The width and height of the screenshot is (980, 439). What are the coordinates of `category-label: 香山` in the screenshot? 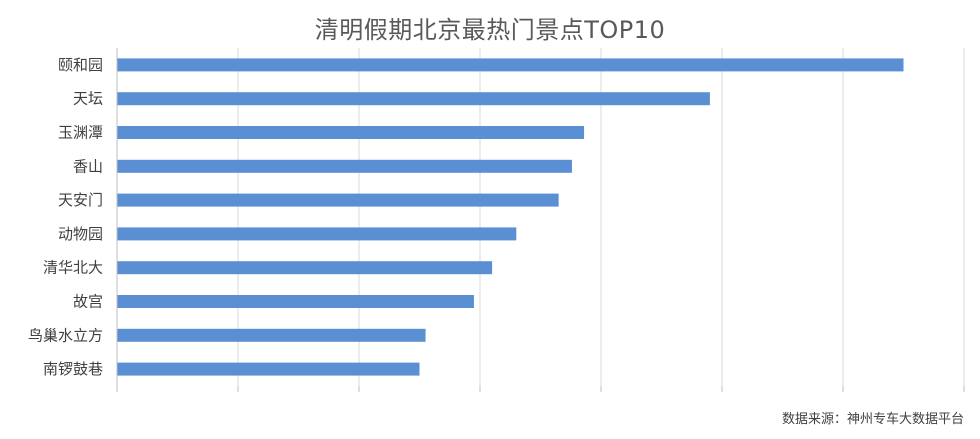 It's located at (88, 166).